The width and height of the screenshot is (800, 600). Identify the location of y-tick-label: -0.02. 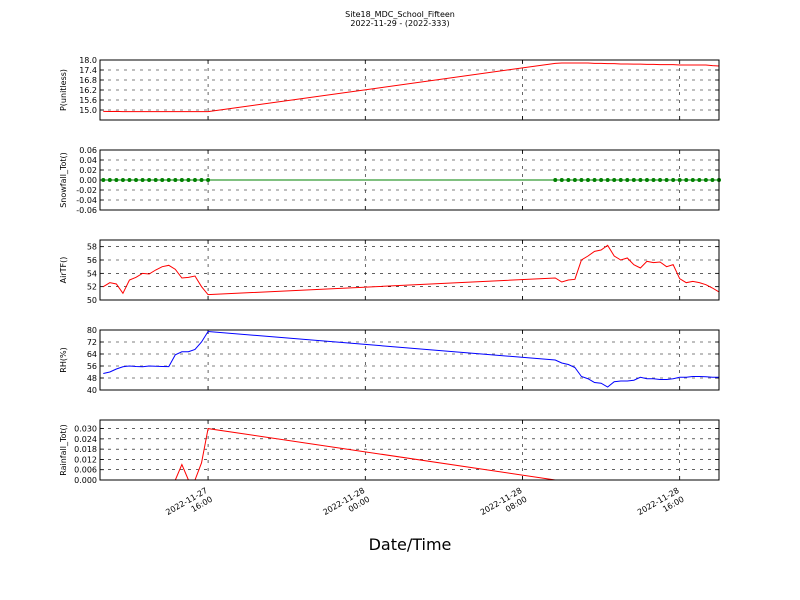
(86, 190).